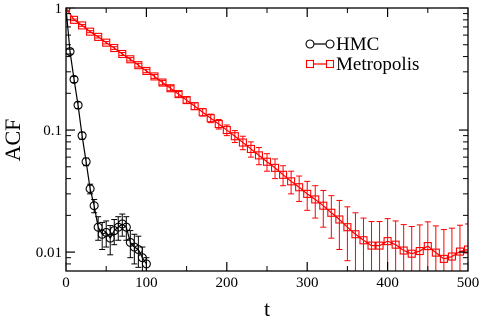 The image size is (480, 322). I want to click on y-axis-title: ACF, so click(12, 140).